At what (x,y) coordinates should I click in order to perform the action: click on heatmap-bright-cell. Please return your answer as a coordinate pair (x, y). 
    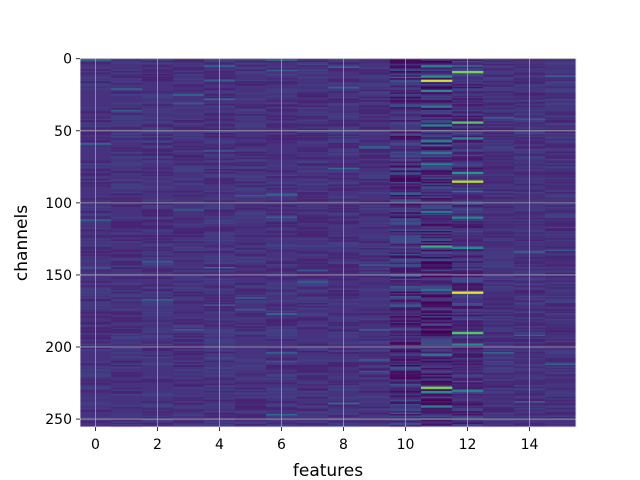
    Looking at the image, I should click on (437, 106).